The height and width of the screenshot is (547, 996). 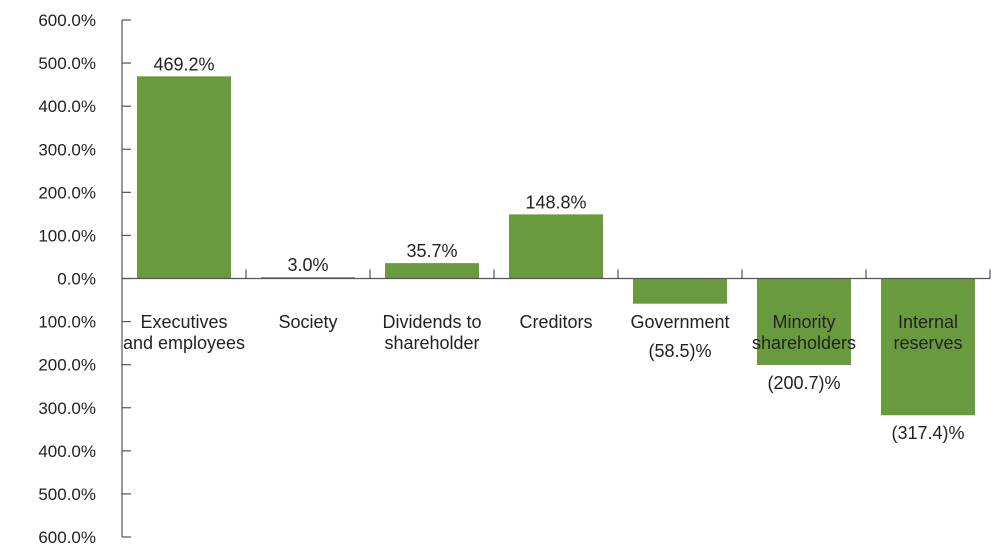 What do you see at coordinates (927, 343) in the screenshot?
I see `category-label: reserves` at bounding box center [927, 343].